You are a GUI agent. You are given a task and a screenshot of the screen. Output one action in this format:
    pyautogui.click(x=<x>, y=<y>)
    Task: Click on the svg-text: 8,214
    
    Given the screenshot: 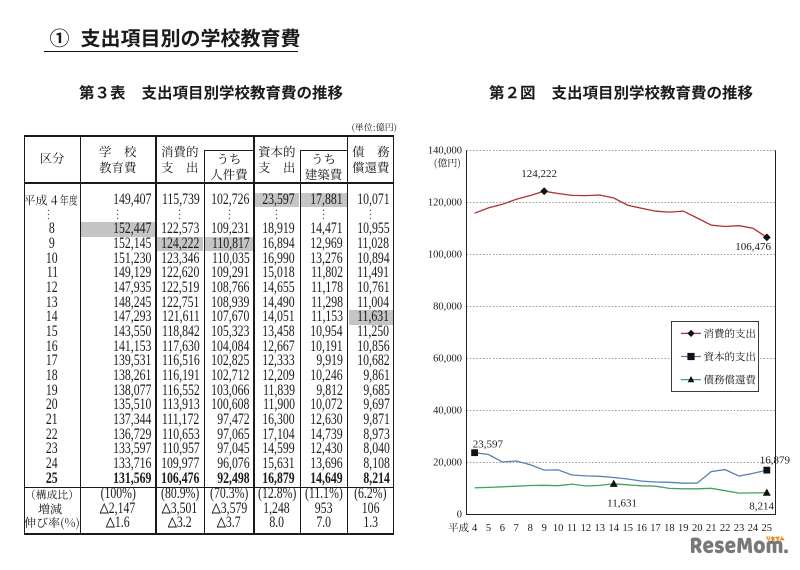 What is the action you would take?
    pyautogui.click(x=761, y=507)
    